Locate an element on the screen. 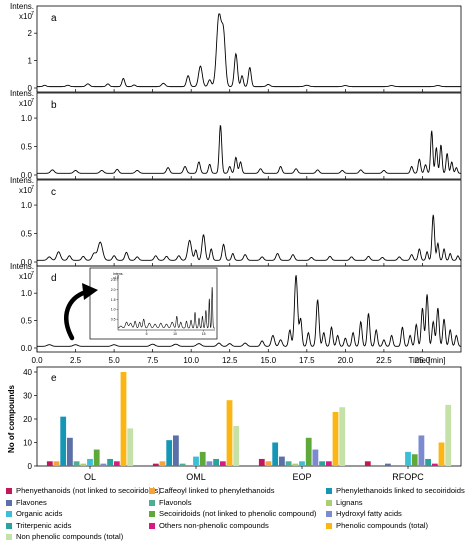  y-tick-label: 0.5 is located at coordinates (27, 146).